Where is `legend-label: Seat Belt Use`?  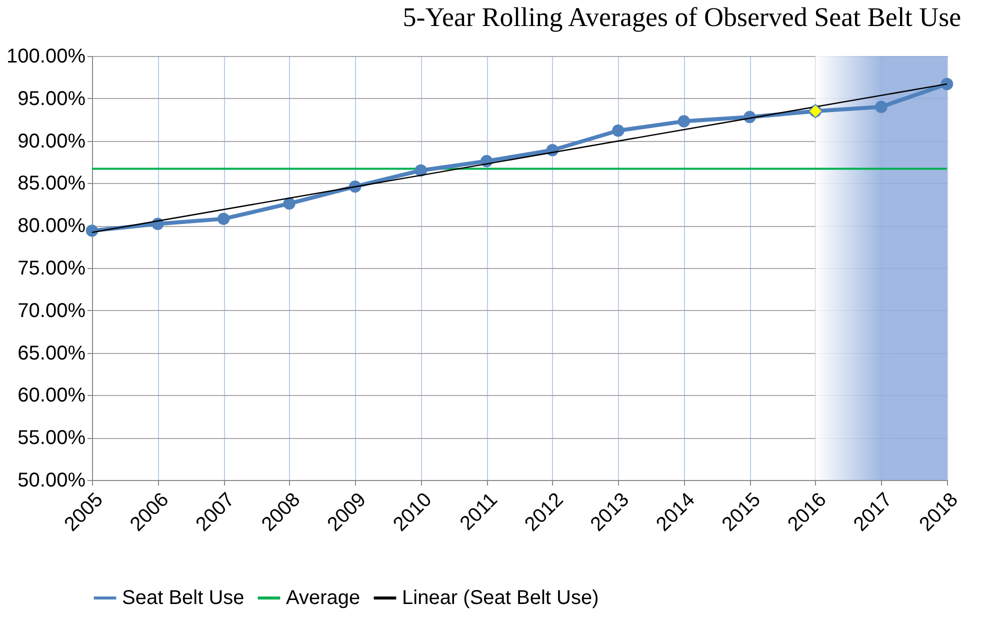 legend-label: Seat Belt Use is located at coordinates (183, 598).